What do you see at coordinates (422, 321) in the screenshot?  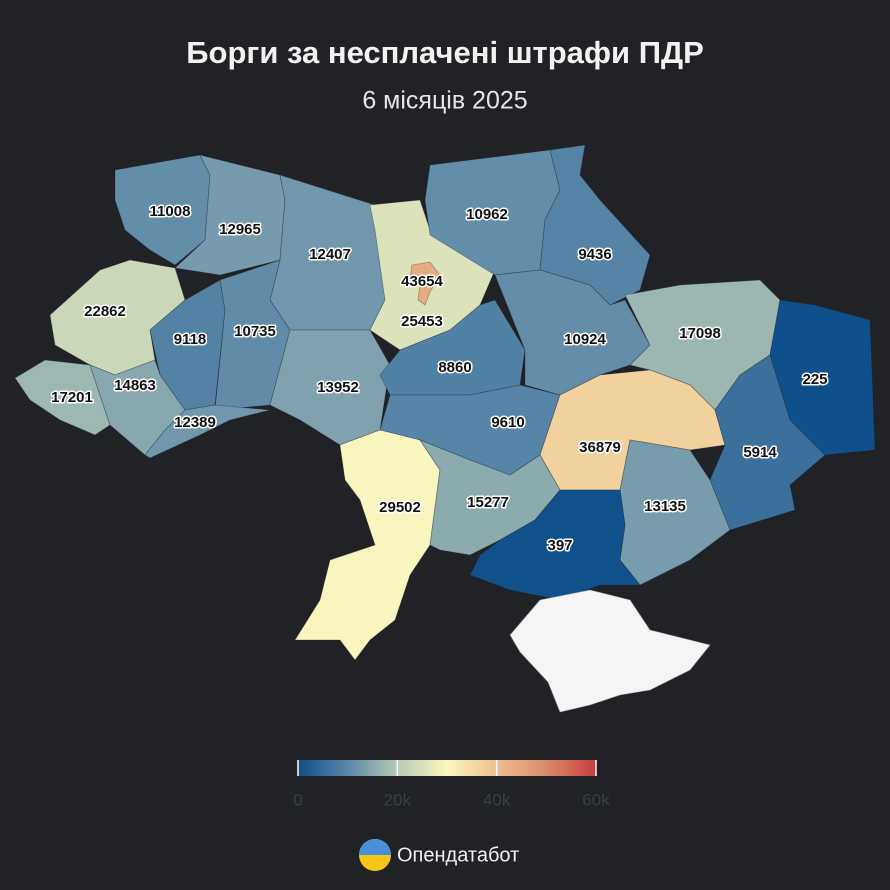 I see `value-label: 25453` at bounding box center [422, 321].